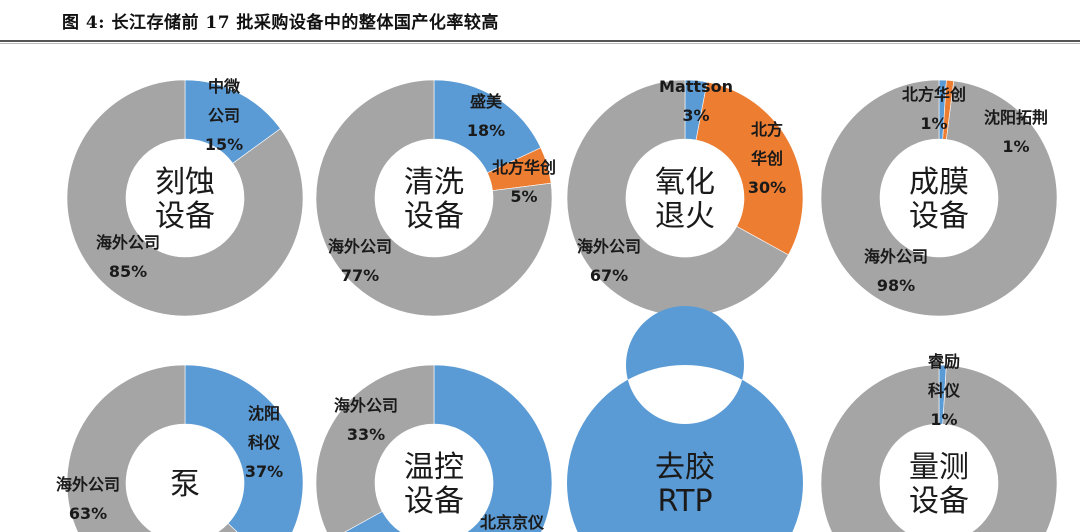 The width and height of the screenshot is (1080, 532). Describe the element at coordinates (224, 115) in the screenshot. I see `slice-data-label: 公司` at that location.